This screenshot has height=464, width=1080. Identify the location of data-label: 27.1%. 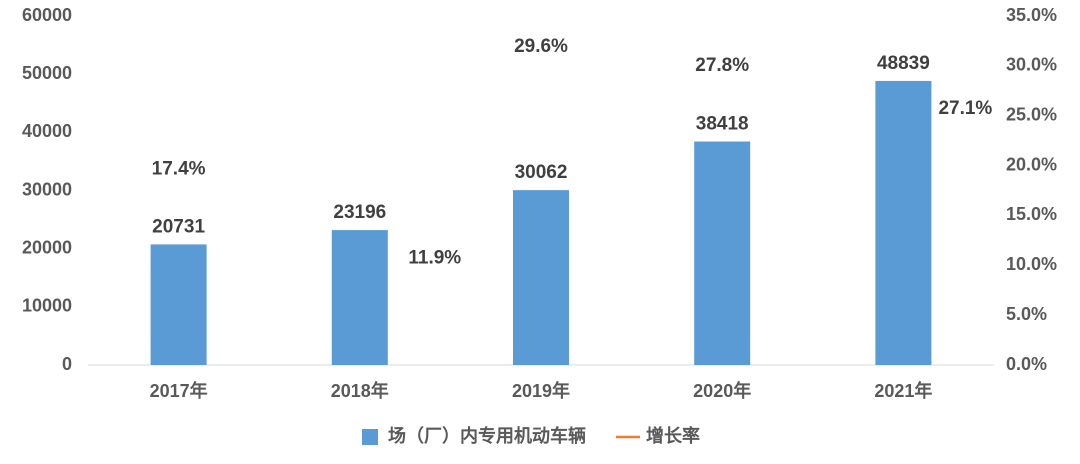
(965, 108).